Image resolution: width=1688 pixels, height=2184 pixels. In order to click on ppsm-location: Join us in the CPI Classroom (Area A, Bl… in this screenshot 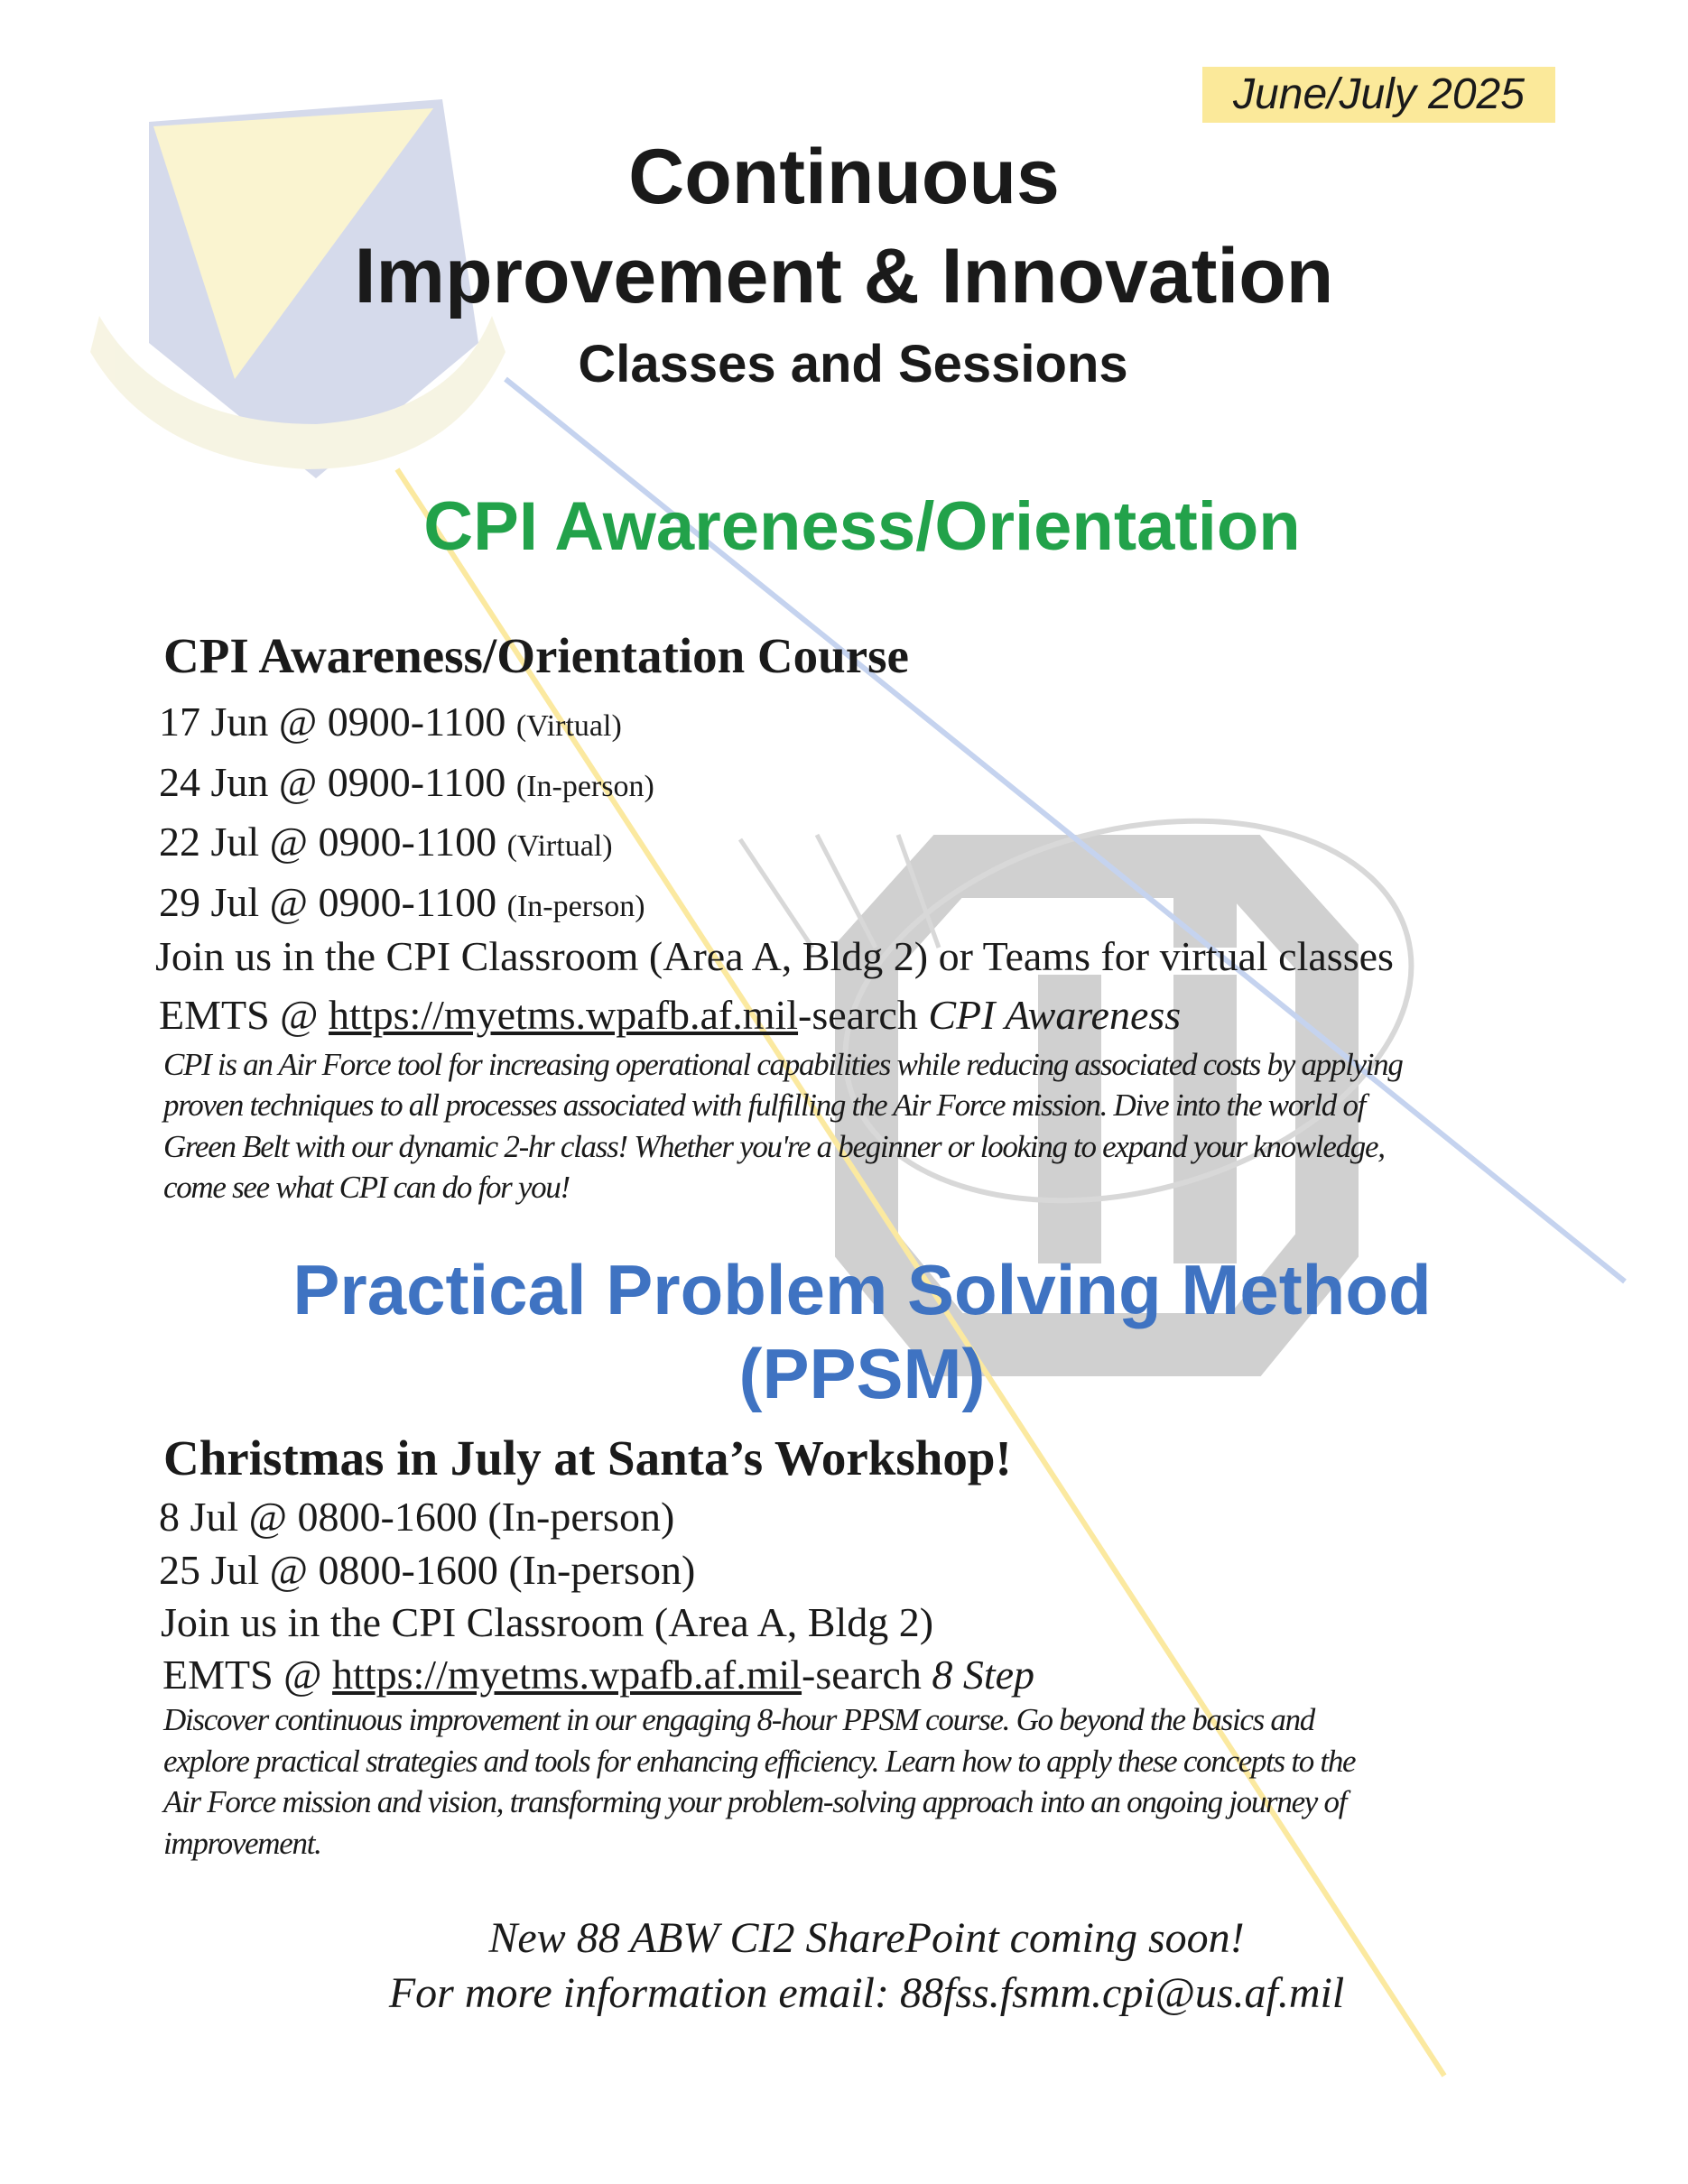, I will do `click(548, 1622)`.